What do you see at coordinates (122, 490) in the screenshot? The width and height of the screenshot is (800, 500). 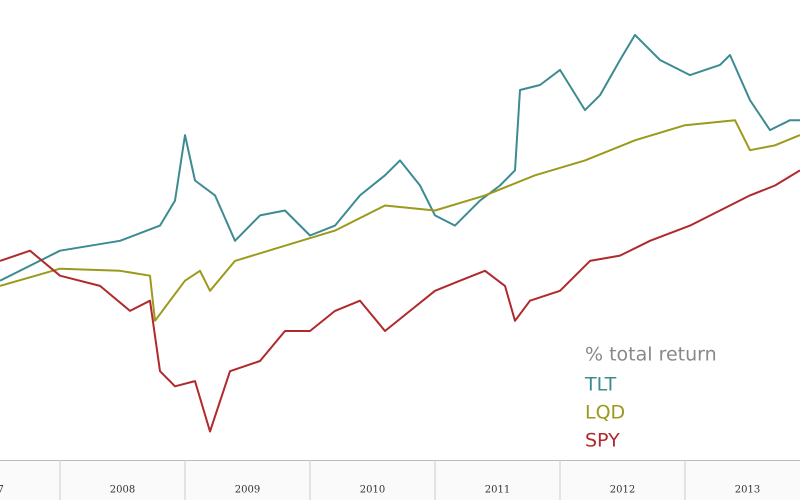 I see `x-tick-label: 2008` at bounding box center [122, 490].